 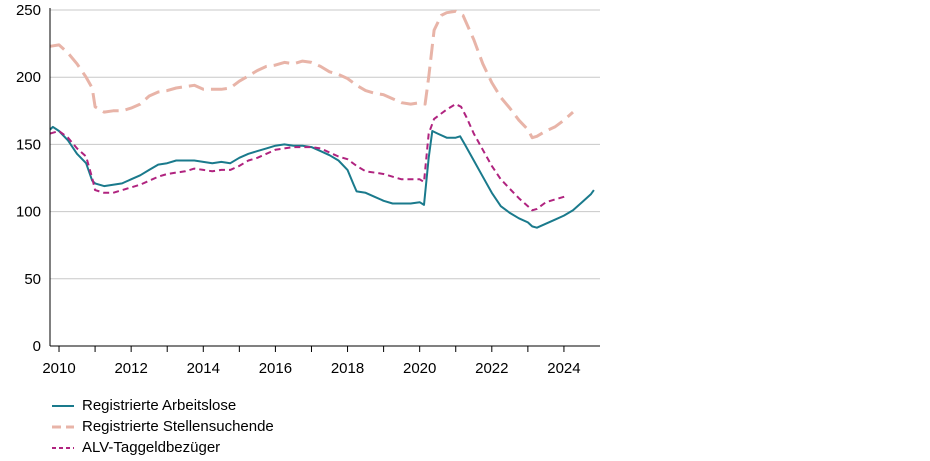 What do you see at coordinates (275, 368) in the screenshot?
I see `x-tick-label: 2016` at bounding box center [275, 368].